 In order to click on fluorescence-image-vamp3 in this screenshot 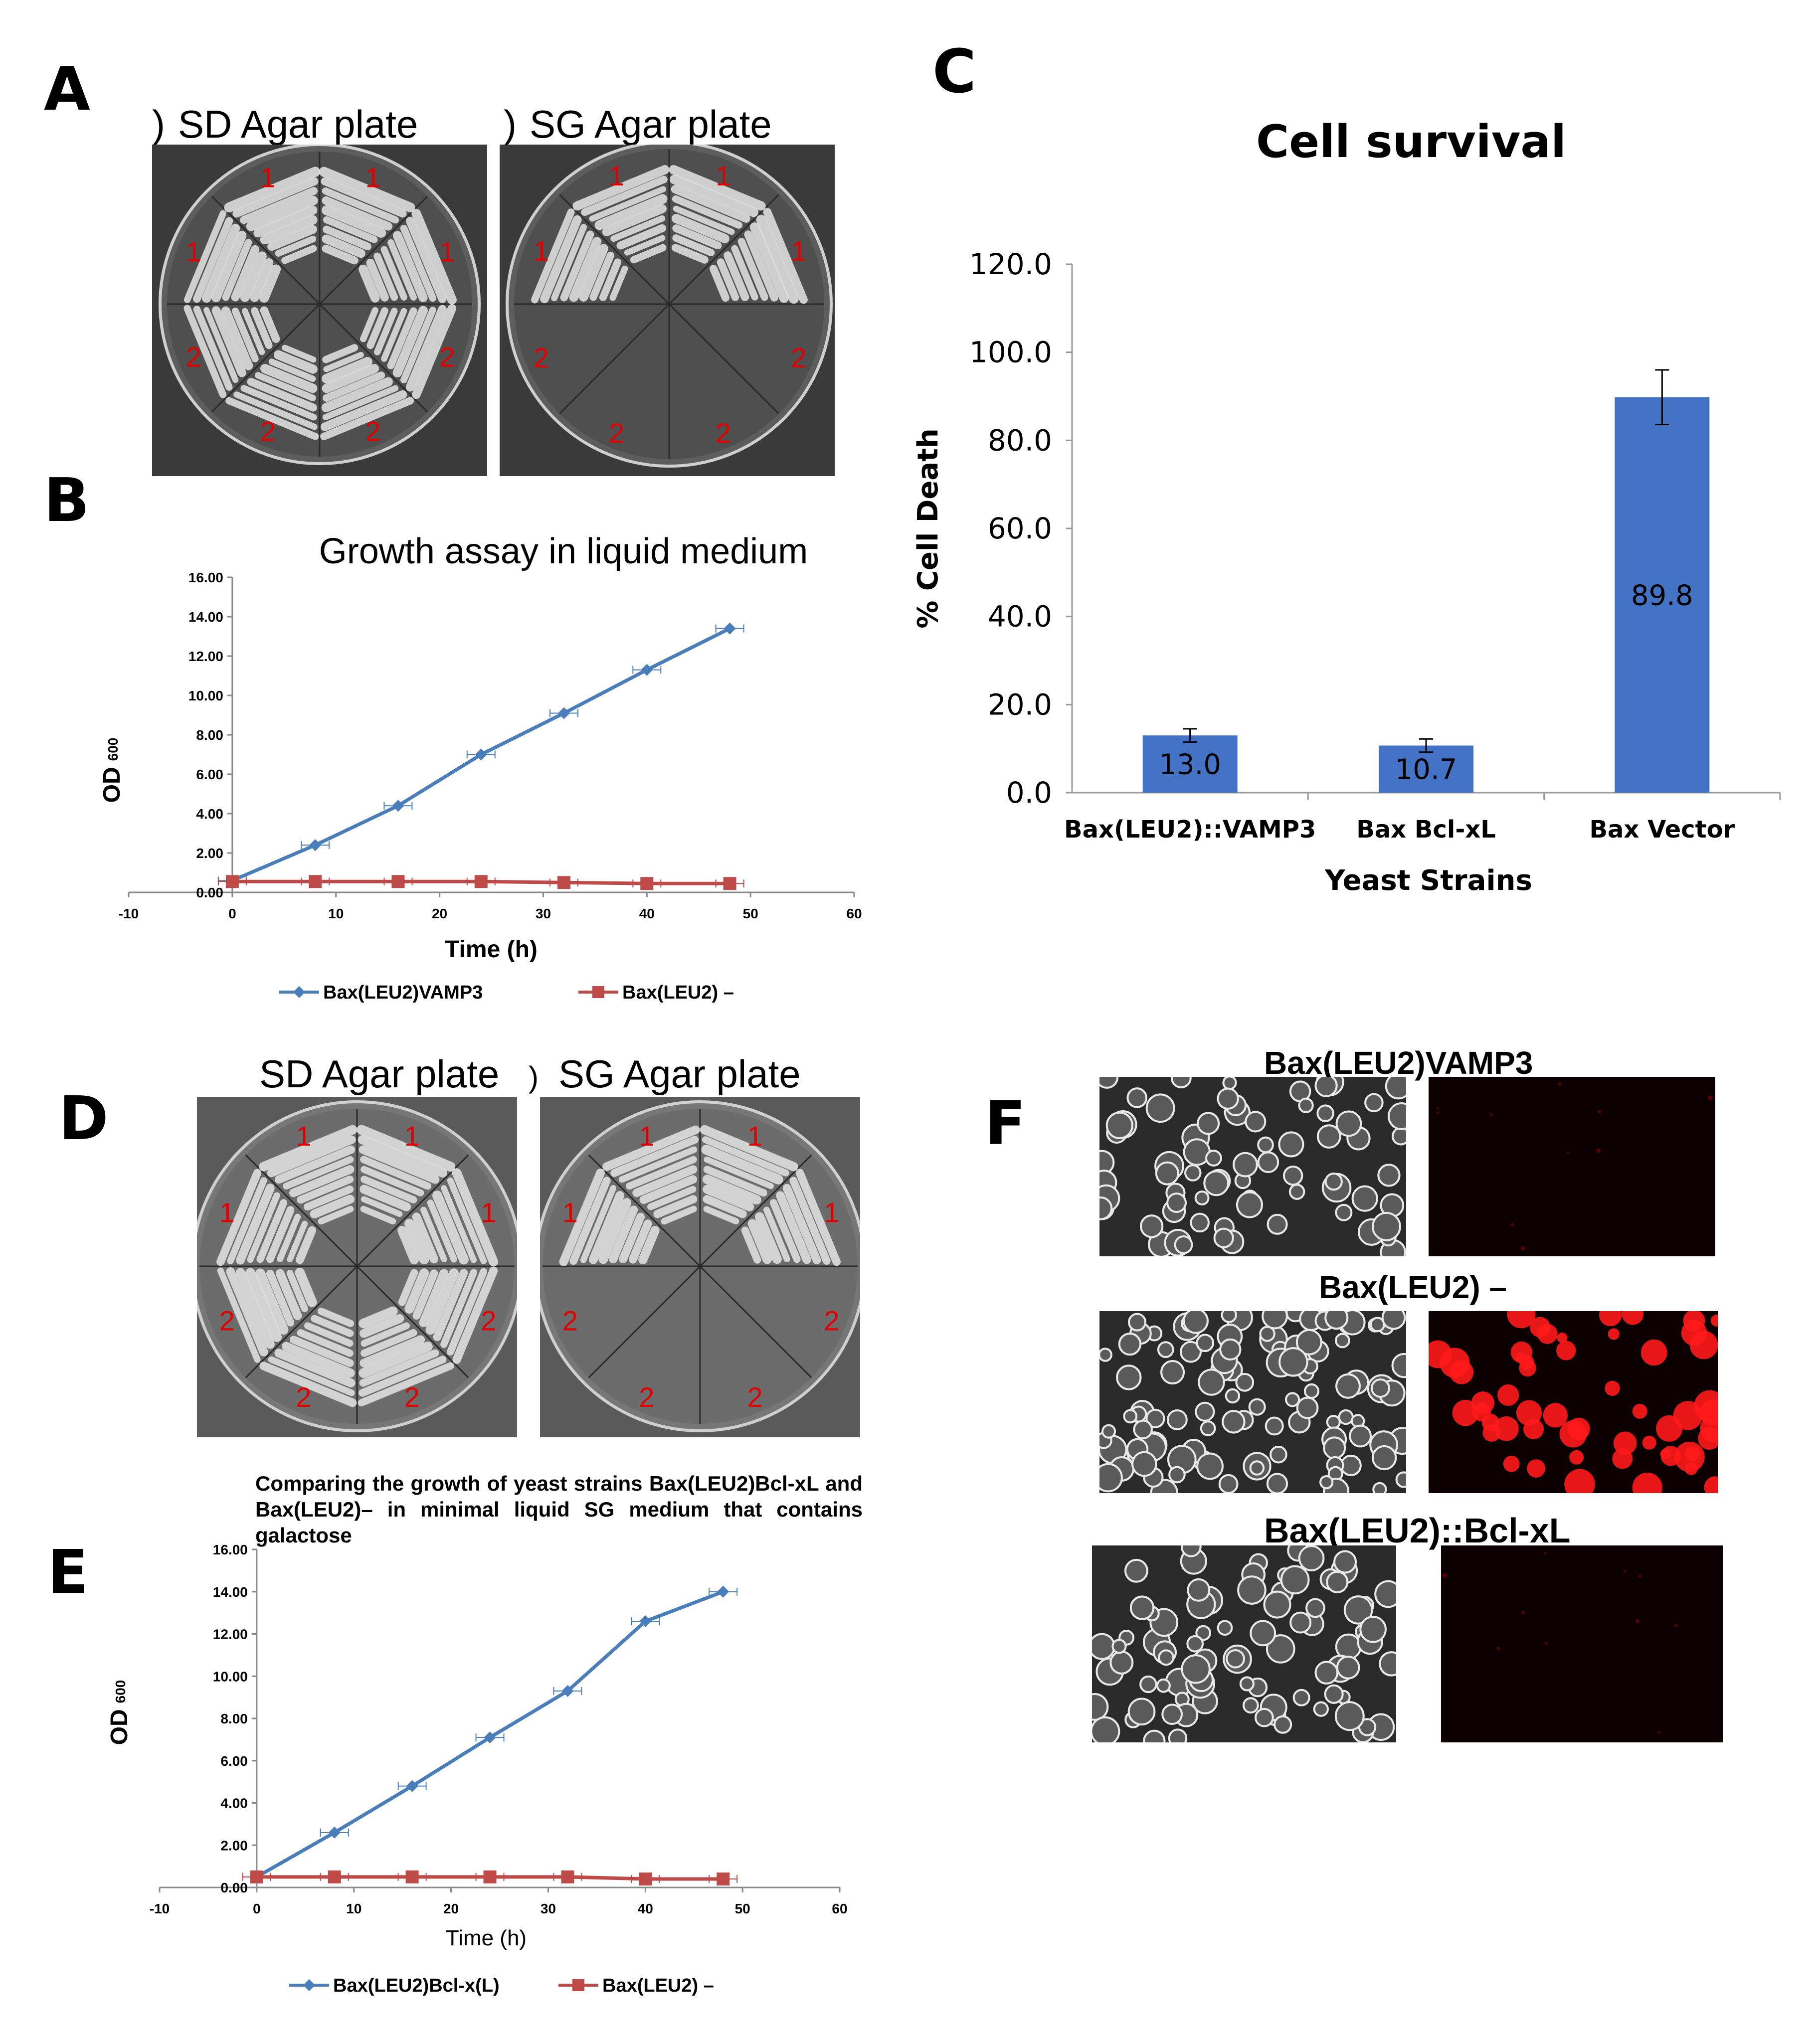, I will do `click(1572, 1166)`.